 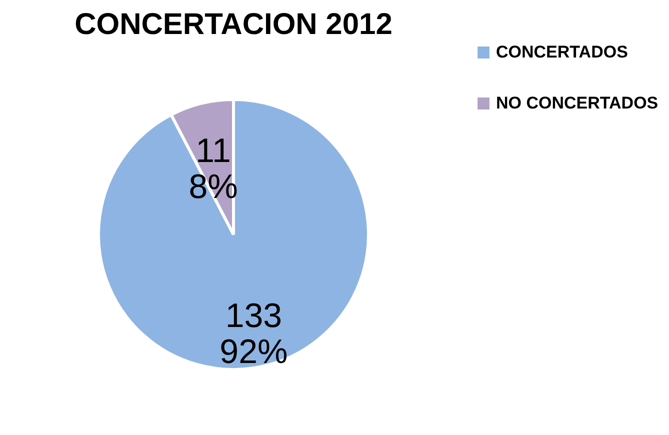 What do you see at coordinates (562, 52) in the screenshot?
I see `legend-label: CONCERTADOS` at bounding box center [562, 52].